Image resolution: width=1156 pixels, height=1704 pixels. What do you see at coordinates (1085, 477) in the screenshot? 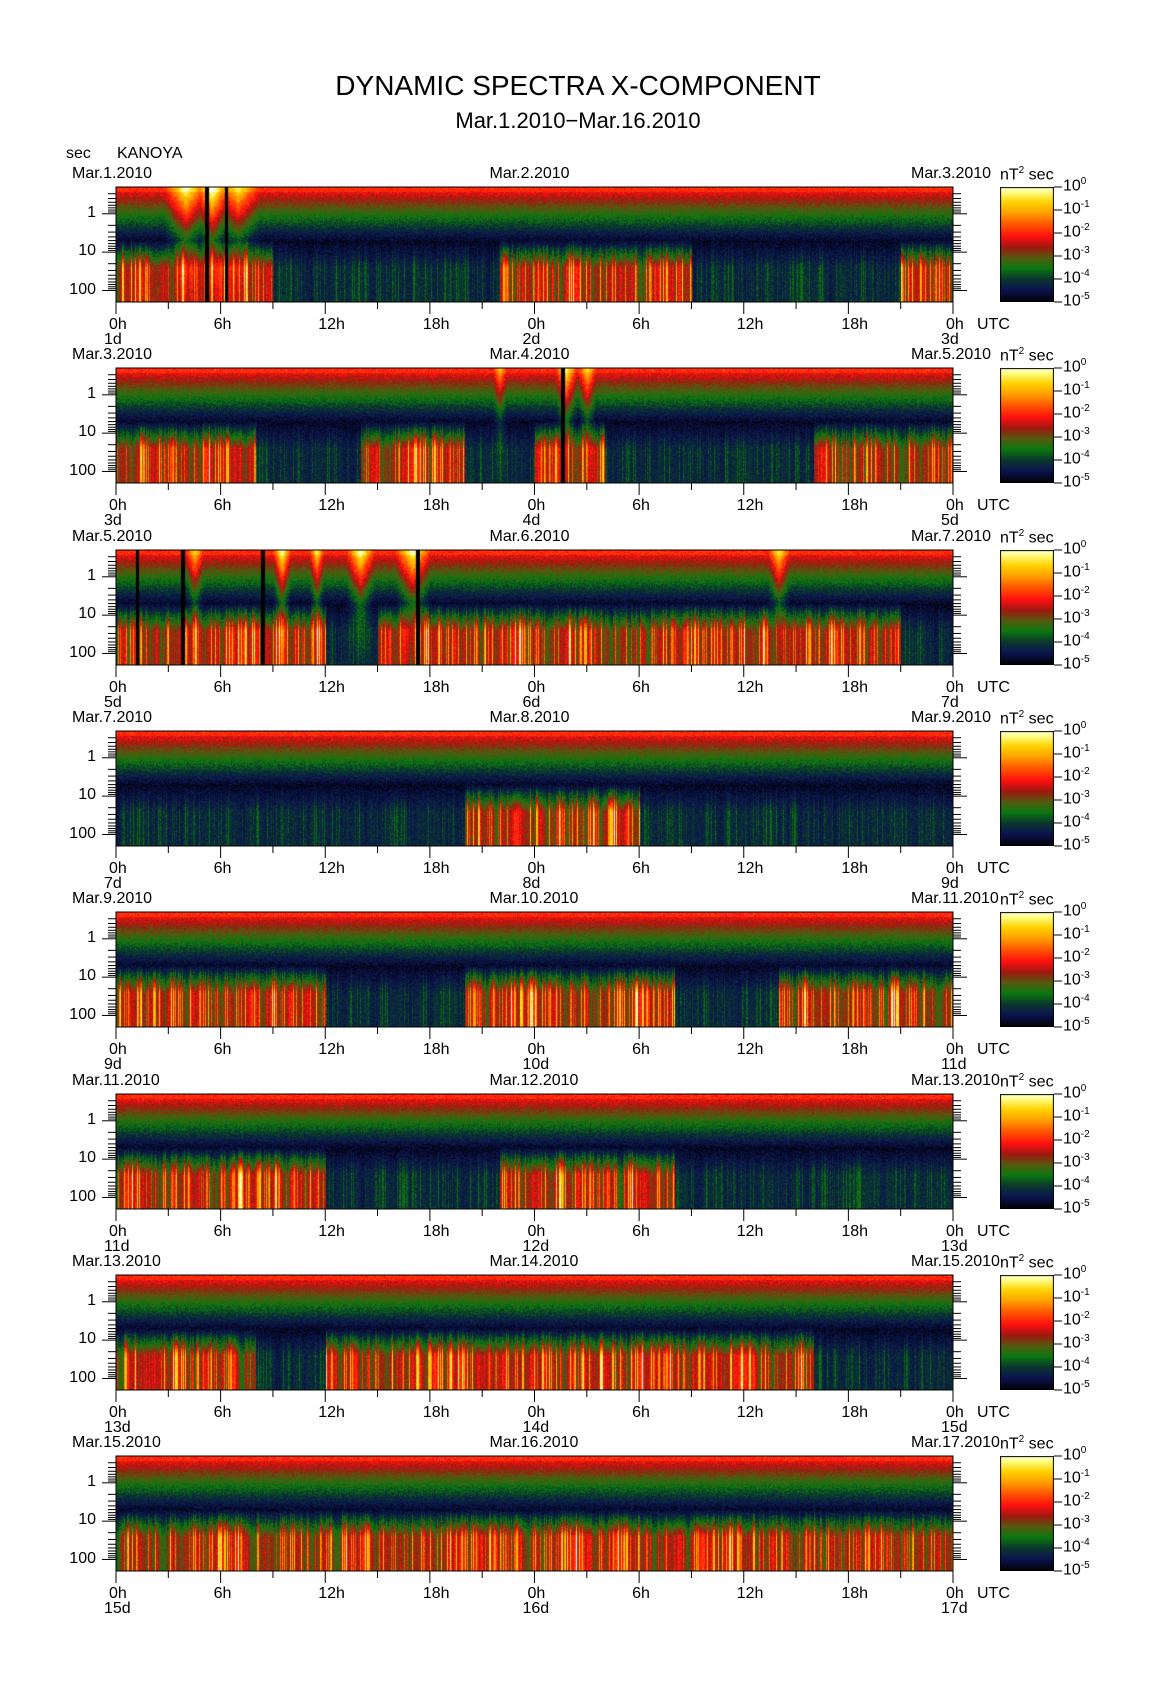
I see `tick-exponent: -5` at bounding box center [1085, 477].